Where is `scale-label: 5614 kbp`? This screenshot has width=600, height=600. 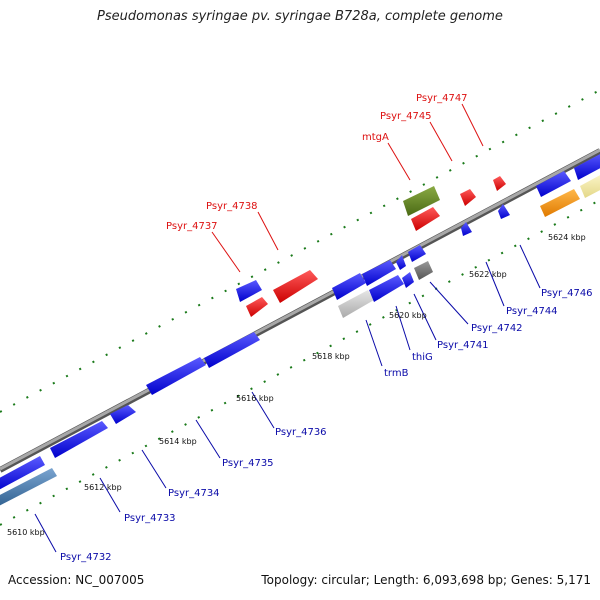
scale-label: 5614 kbp is located at coordinates (178, 441).